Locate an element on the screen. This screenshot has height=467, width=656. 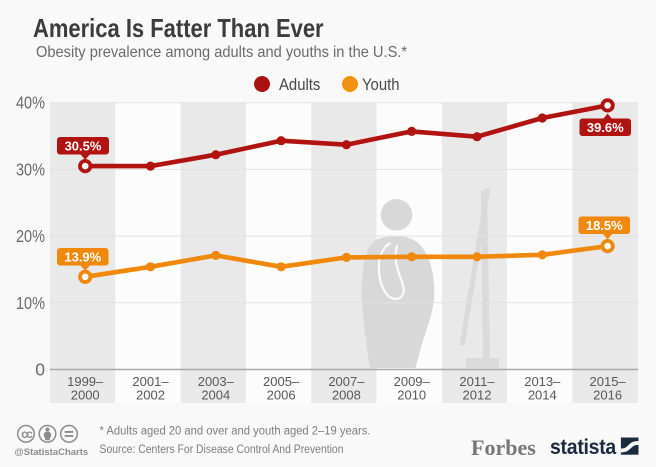
svg-text: 10% is located at coordinates (30, 303).